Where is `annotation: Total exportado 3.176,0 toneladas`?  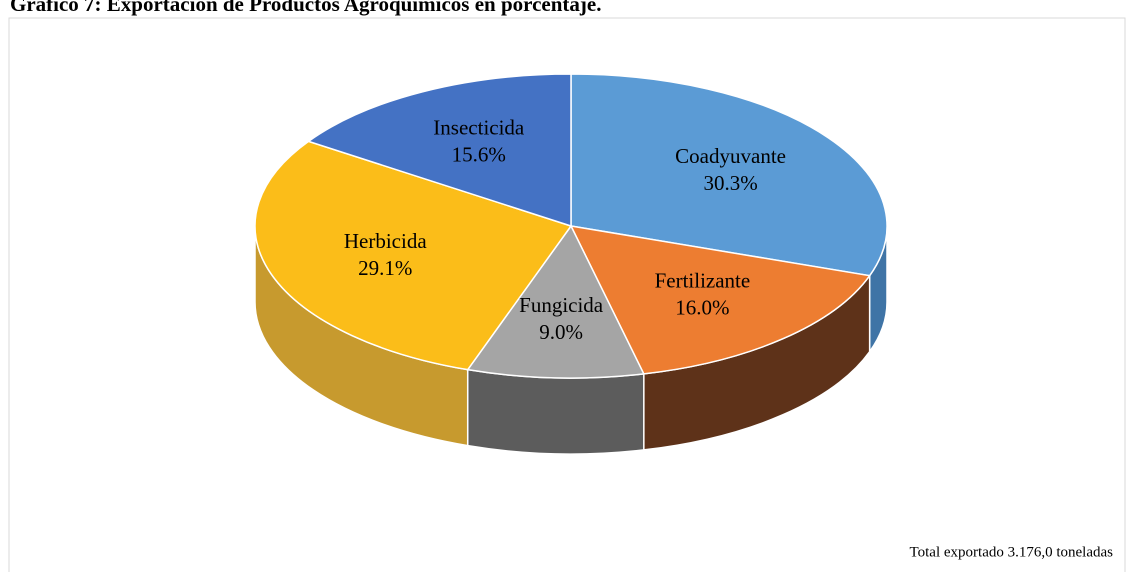
annotation: Total exportado 3.176,0 toneladas is located at coordinates (1012, 552).